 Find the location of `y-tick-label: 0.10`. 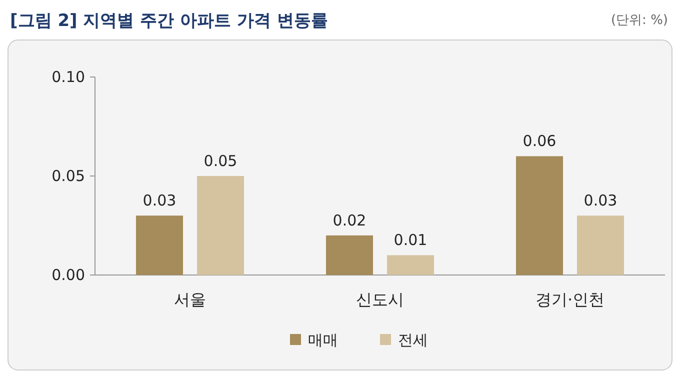

y-tick-label: 0.10 is located at coordinates (68, 77).